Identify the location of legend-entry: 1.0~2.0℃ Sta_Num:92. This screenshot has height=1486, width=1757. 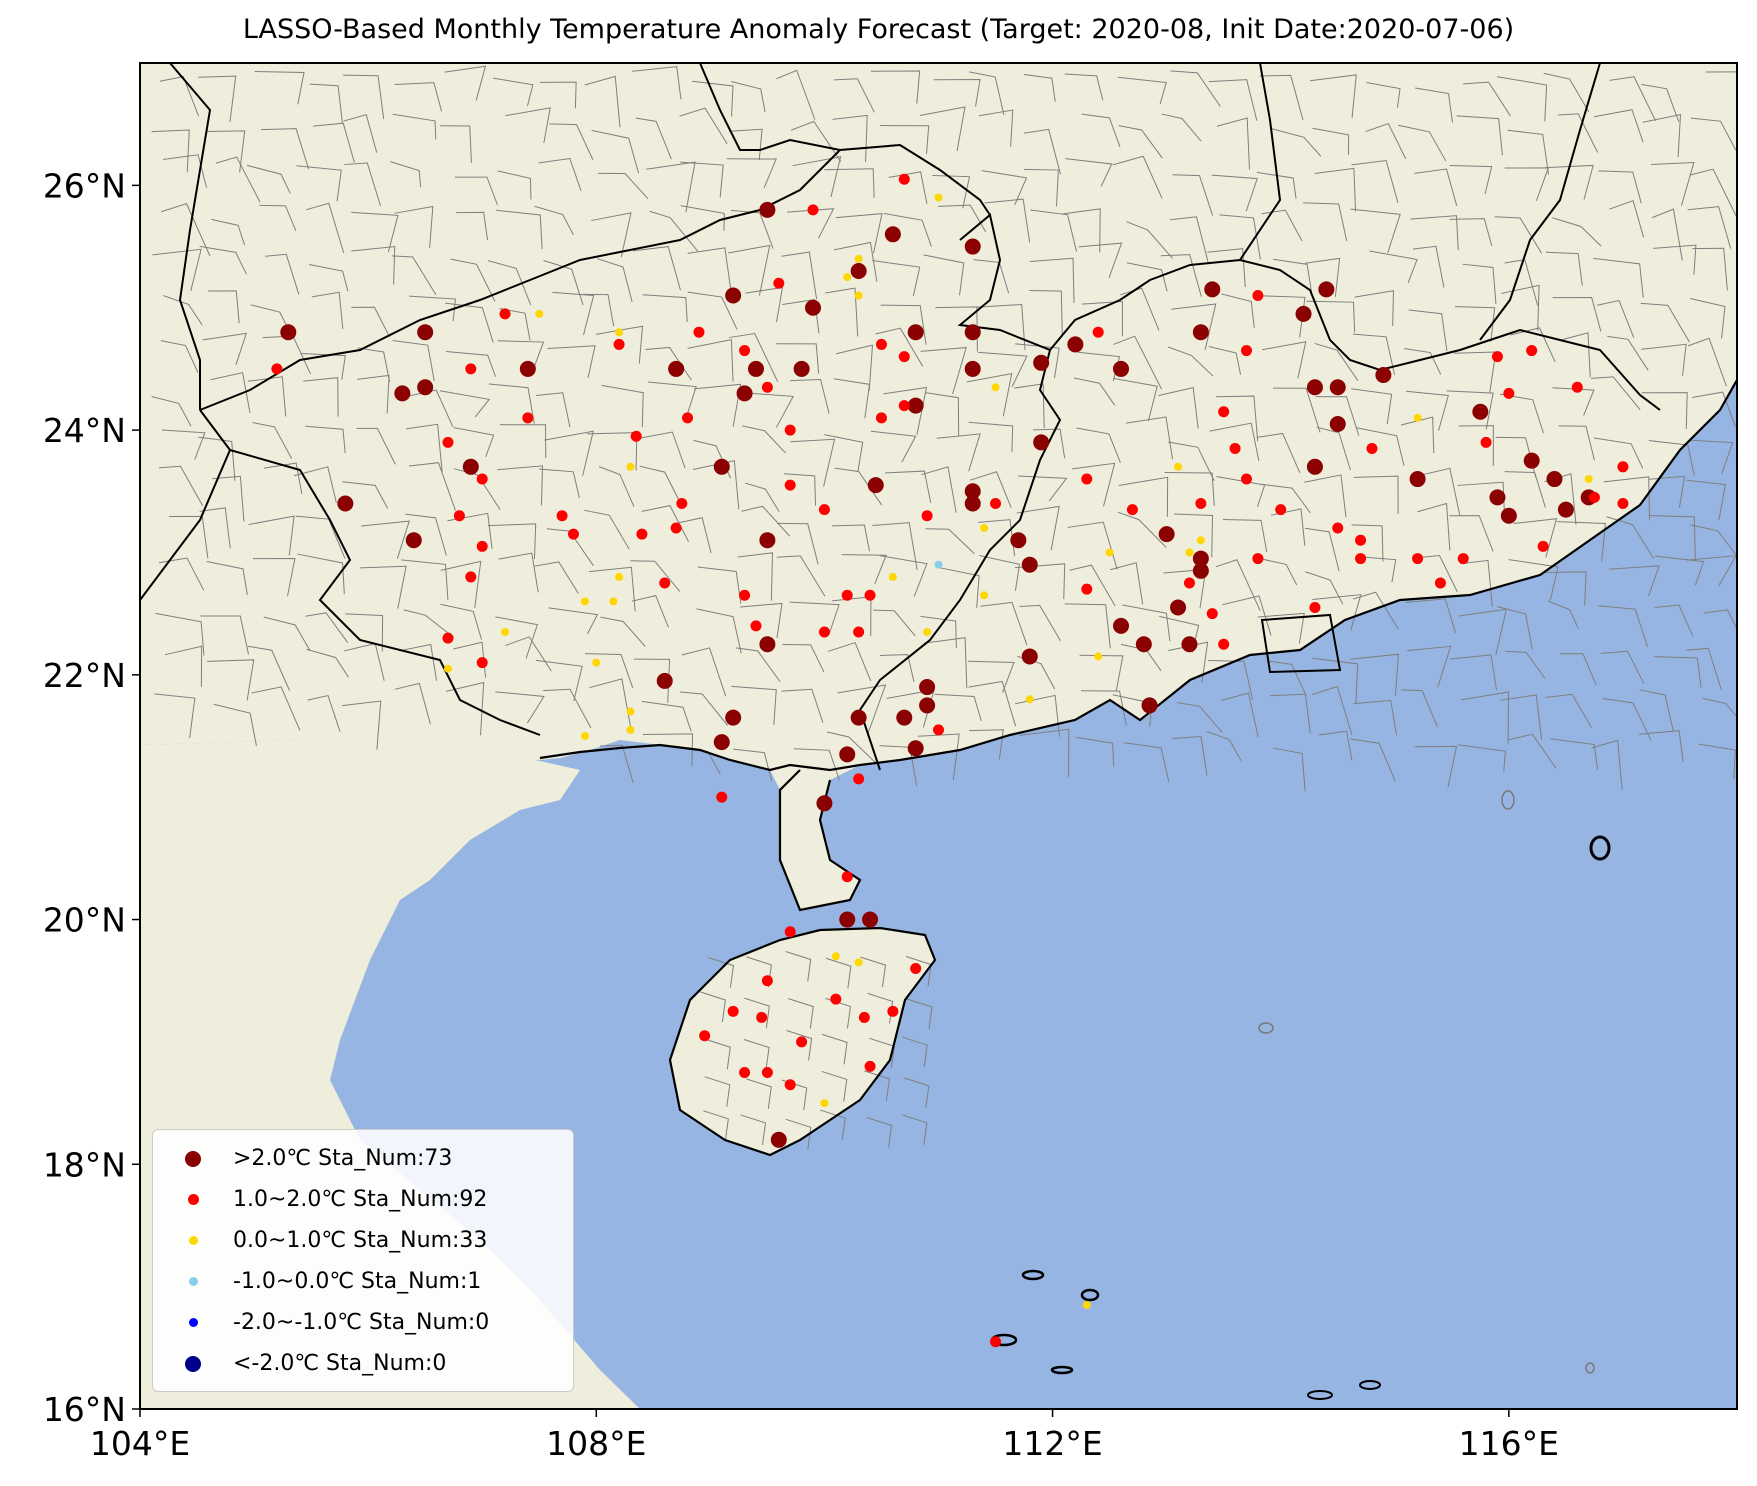
(363, 1199).